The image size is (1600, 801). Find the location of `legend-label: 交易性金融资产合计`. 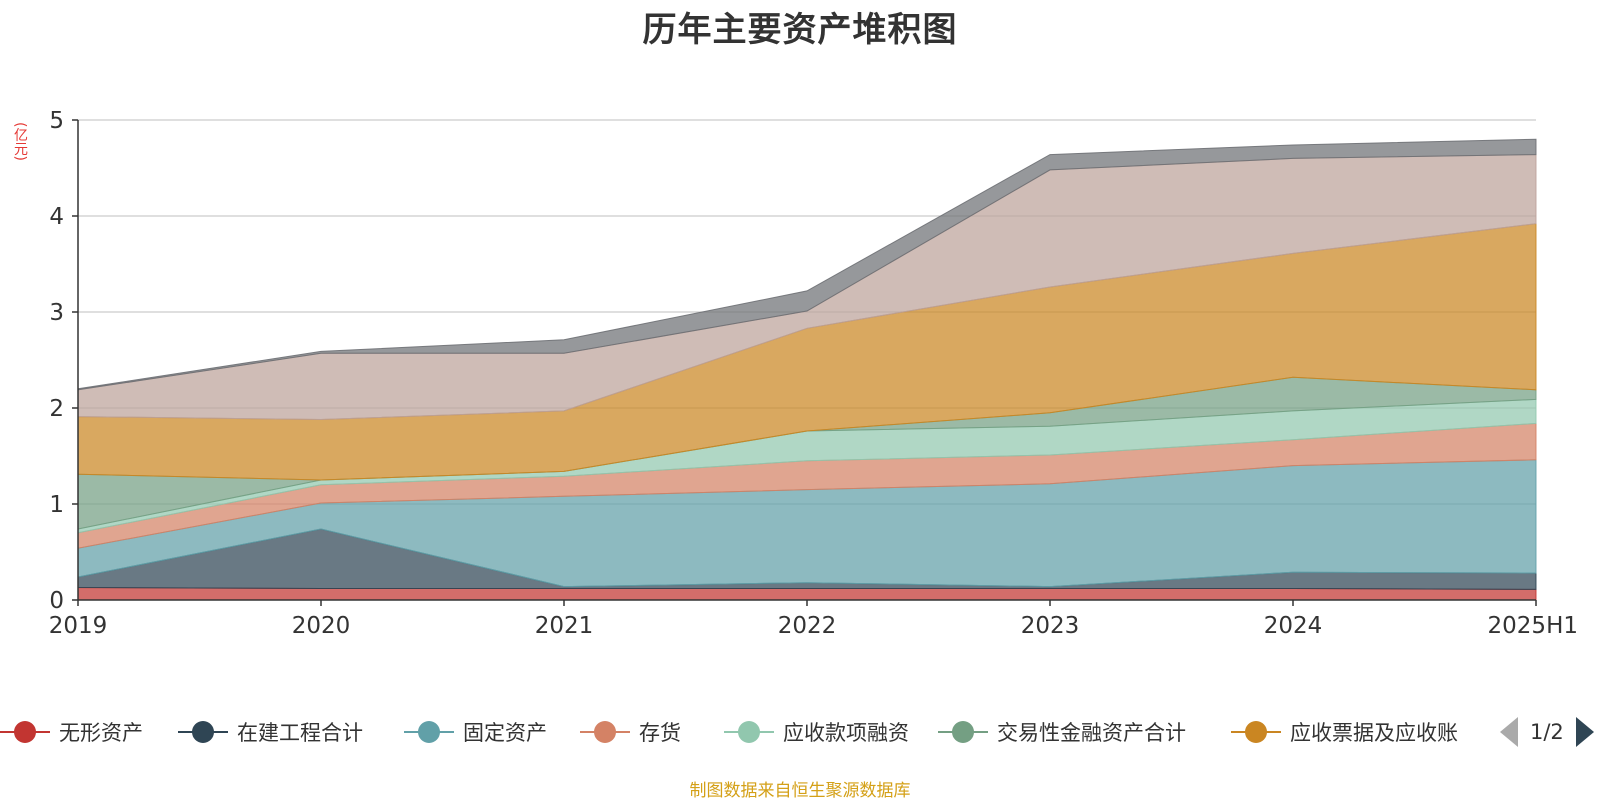

legend-label: 交易性金融资产合计 is located at coordinates (1091, 733).